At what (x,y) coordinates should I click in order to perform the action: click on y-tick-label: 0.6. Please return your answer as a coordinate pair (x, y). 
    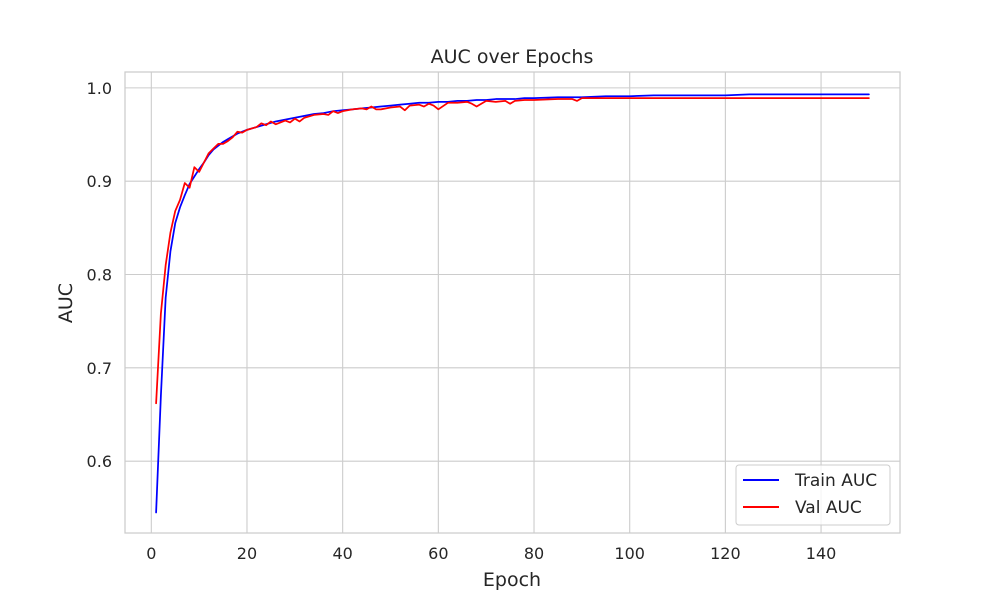
    Looking at the image, I should click on (99, 461).